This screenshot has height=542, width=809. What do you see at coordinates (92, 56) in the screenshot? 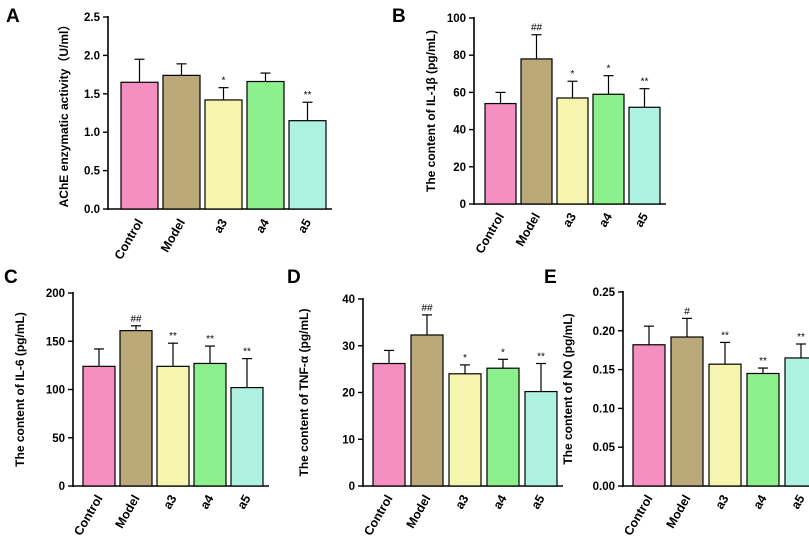
I see `y-tick-label: 2.0` at bounding box center [92, 56].